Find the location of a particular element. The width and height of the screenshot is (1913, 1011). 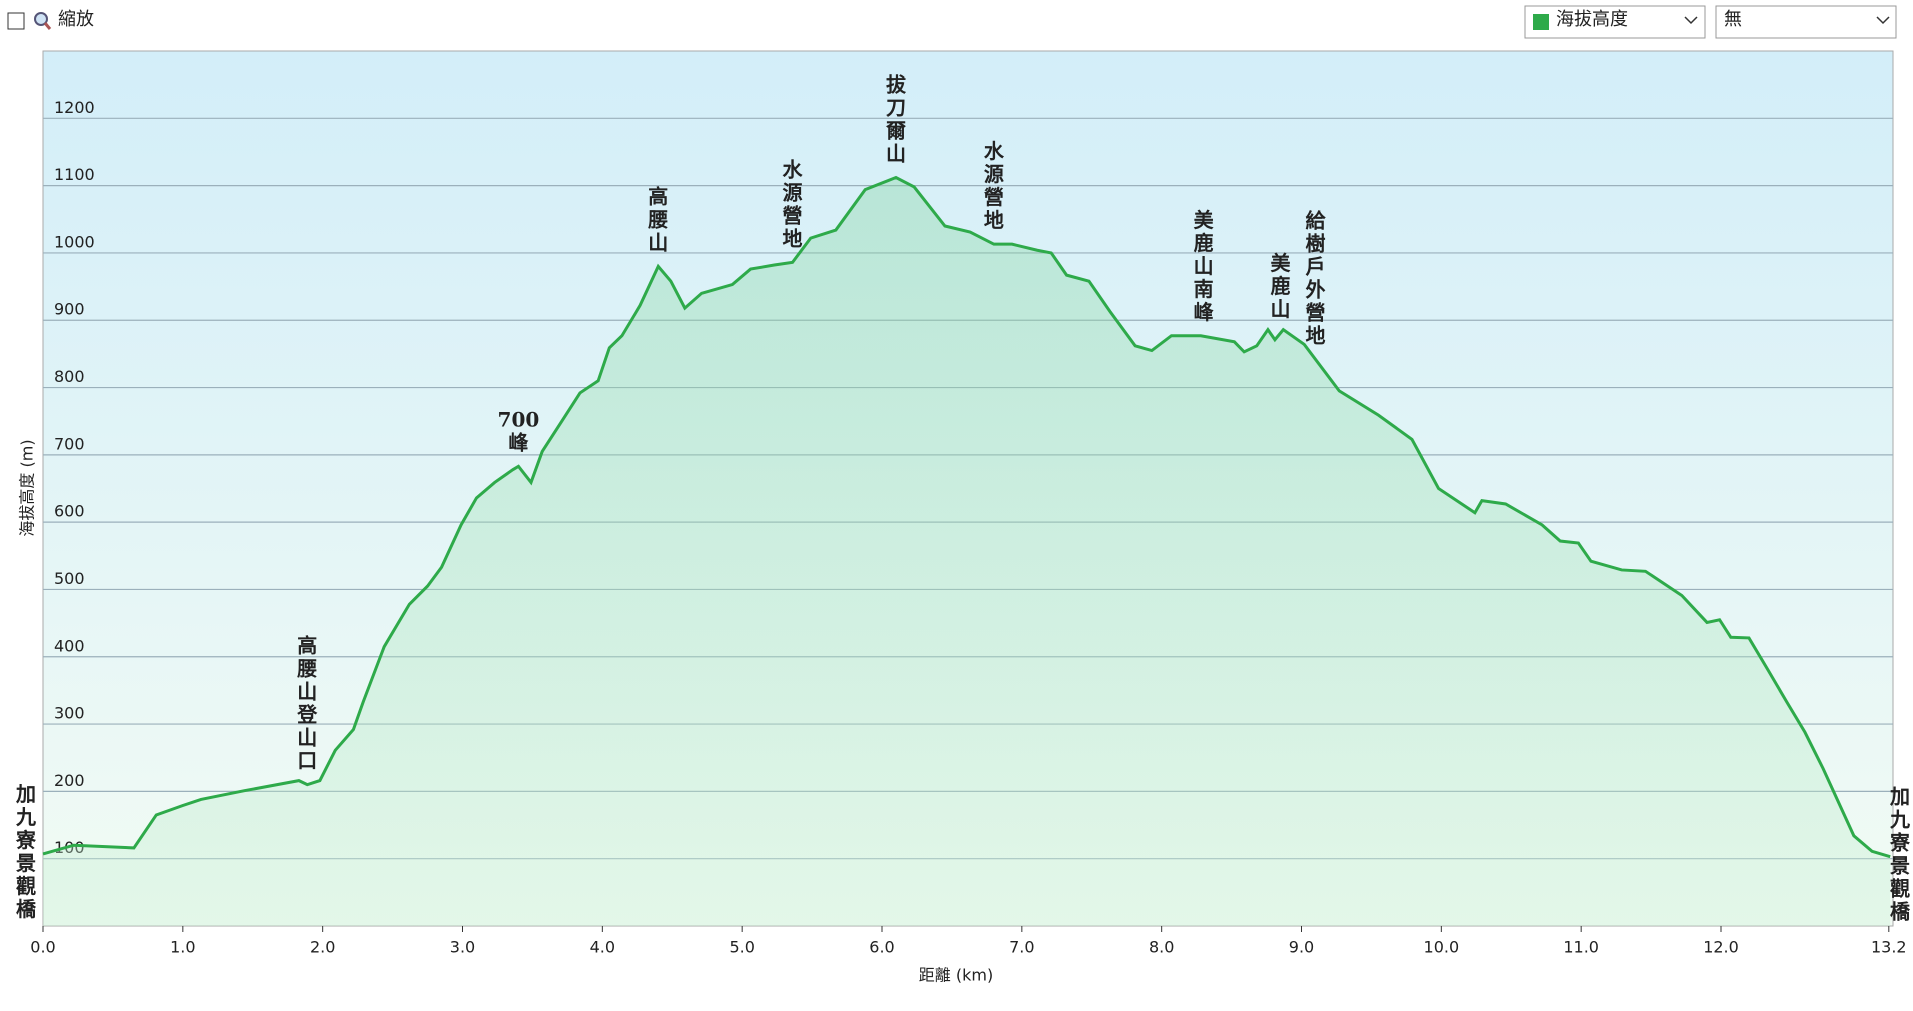

x-tick-label: 9.0 is located at coordinates (1301, 947).